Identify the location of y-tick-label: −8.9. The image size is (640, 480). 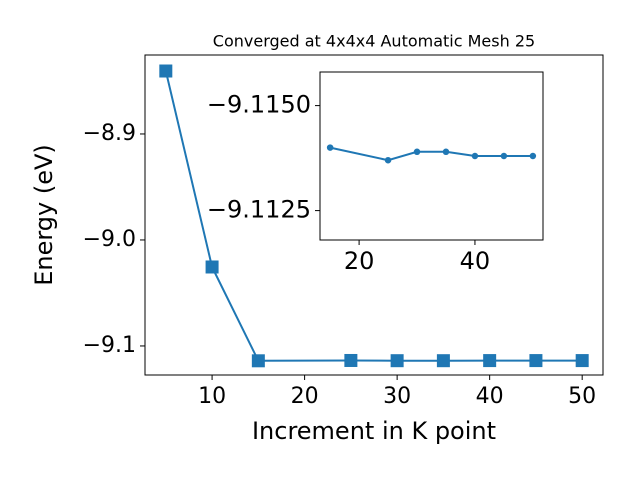
(109, 133).